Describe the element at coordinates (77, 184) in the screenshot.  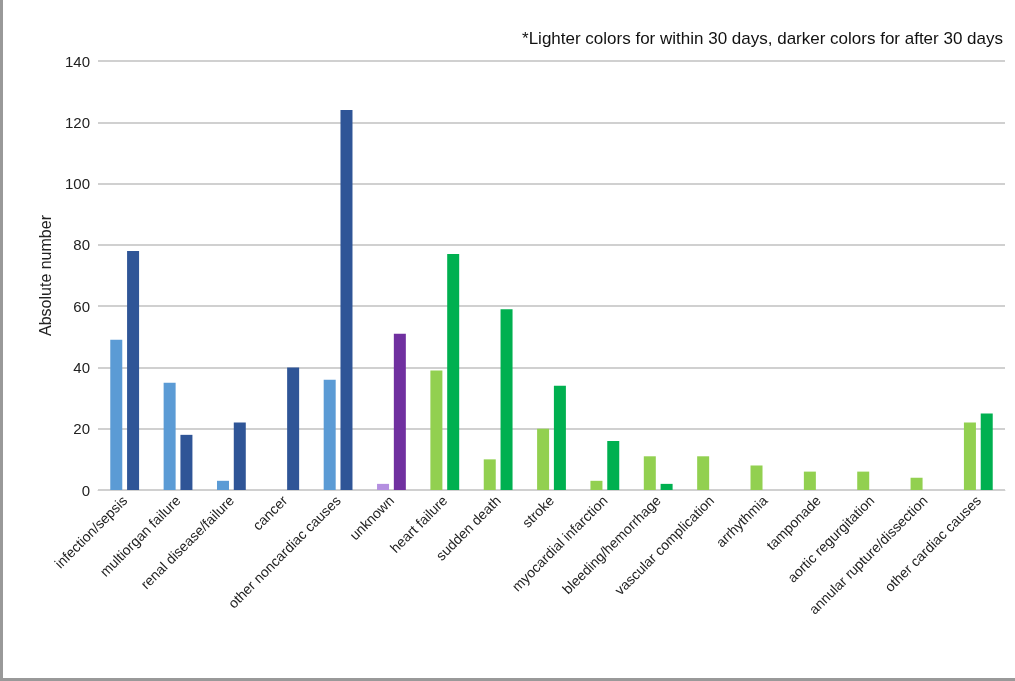
I see `y-tick-label: 100` at that location.